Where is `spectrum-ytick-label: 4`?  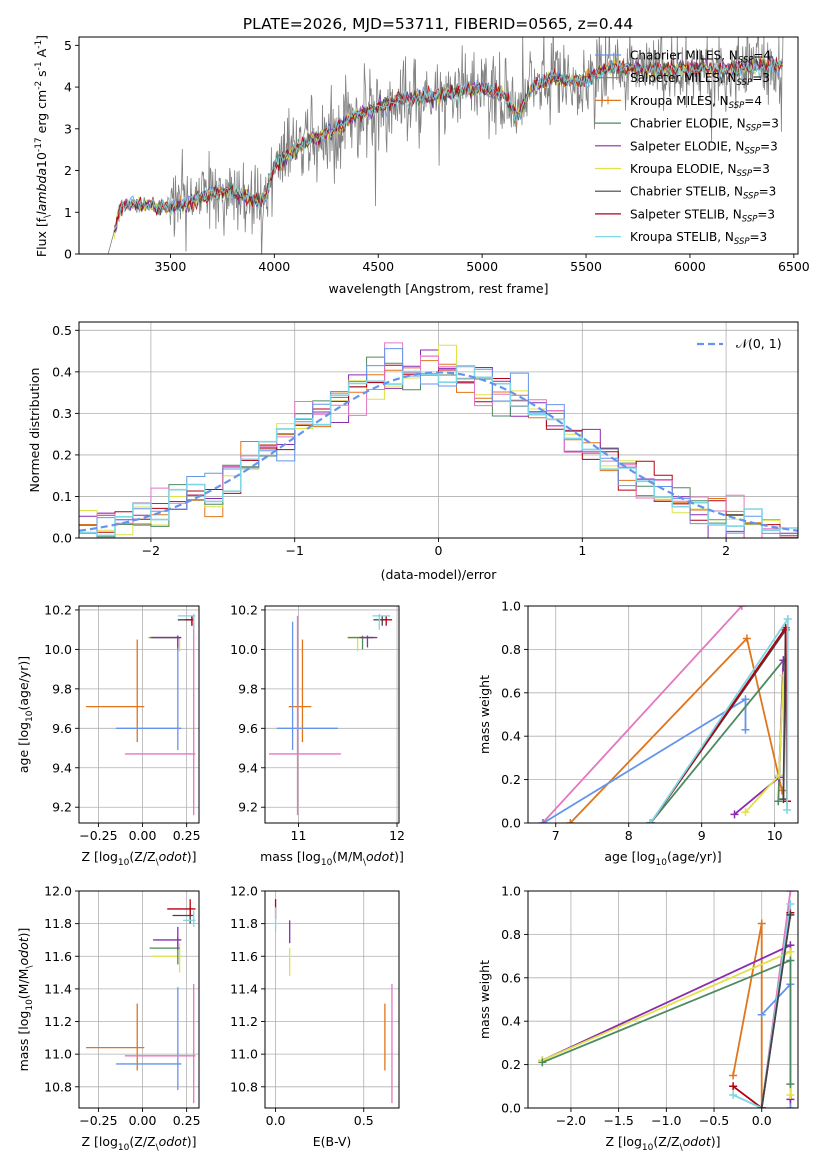 spectrum-ytick-label: 4 is located at coordinates (68, 87).